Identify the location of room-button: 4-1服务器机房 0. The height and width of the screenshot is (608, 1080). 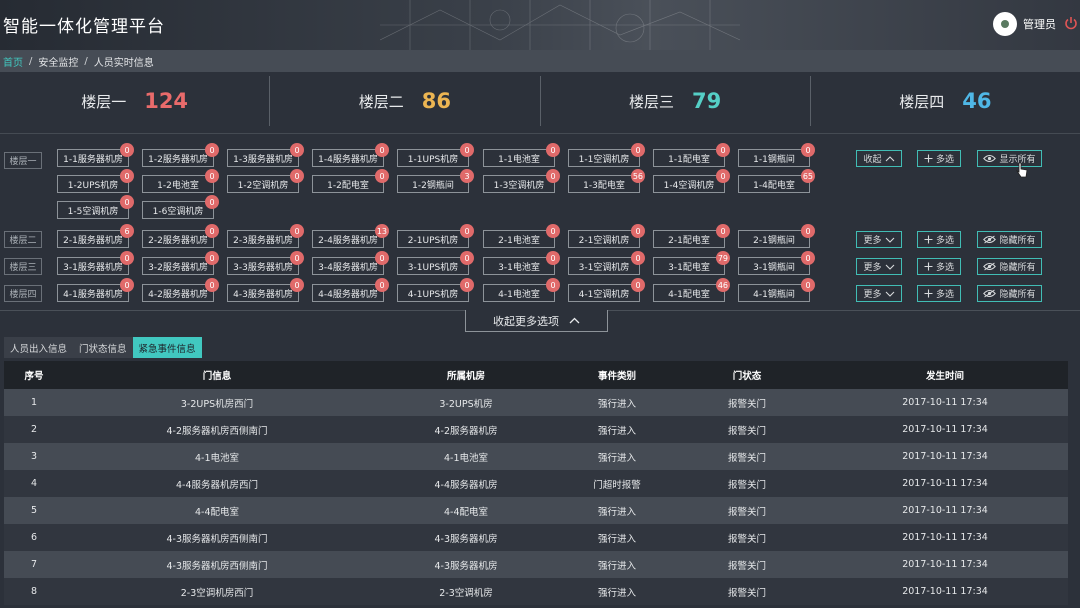
(95, 290).